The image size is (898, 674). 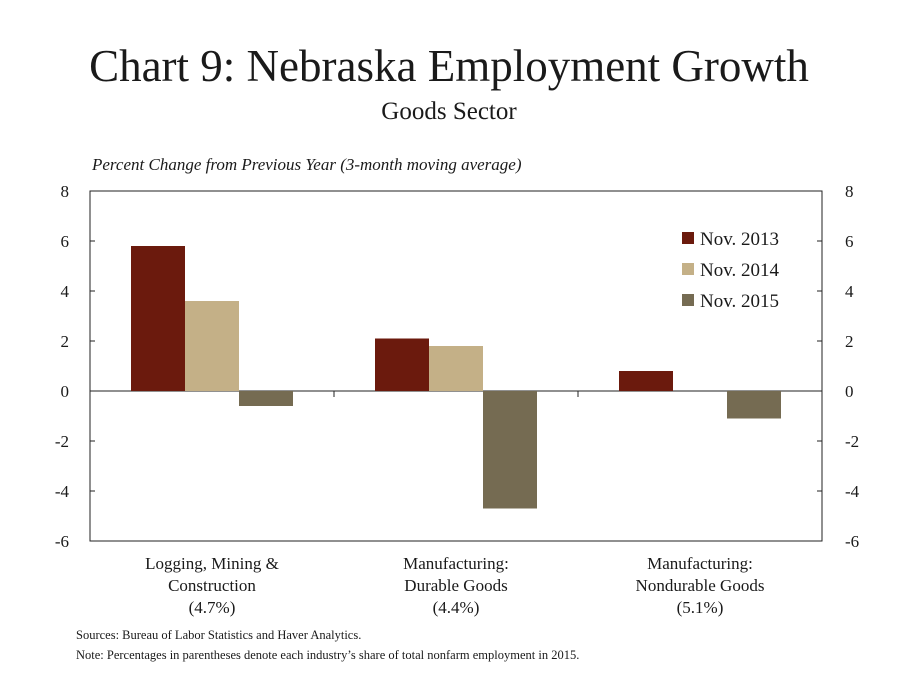 What do you see at coordinates (852, 541) in the screenshot?
I see `y2-tick-label: -6` at bounding box center [852, 541].